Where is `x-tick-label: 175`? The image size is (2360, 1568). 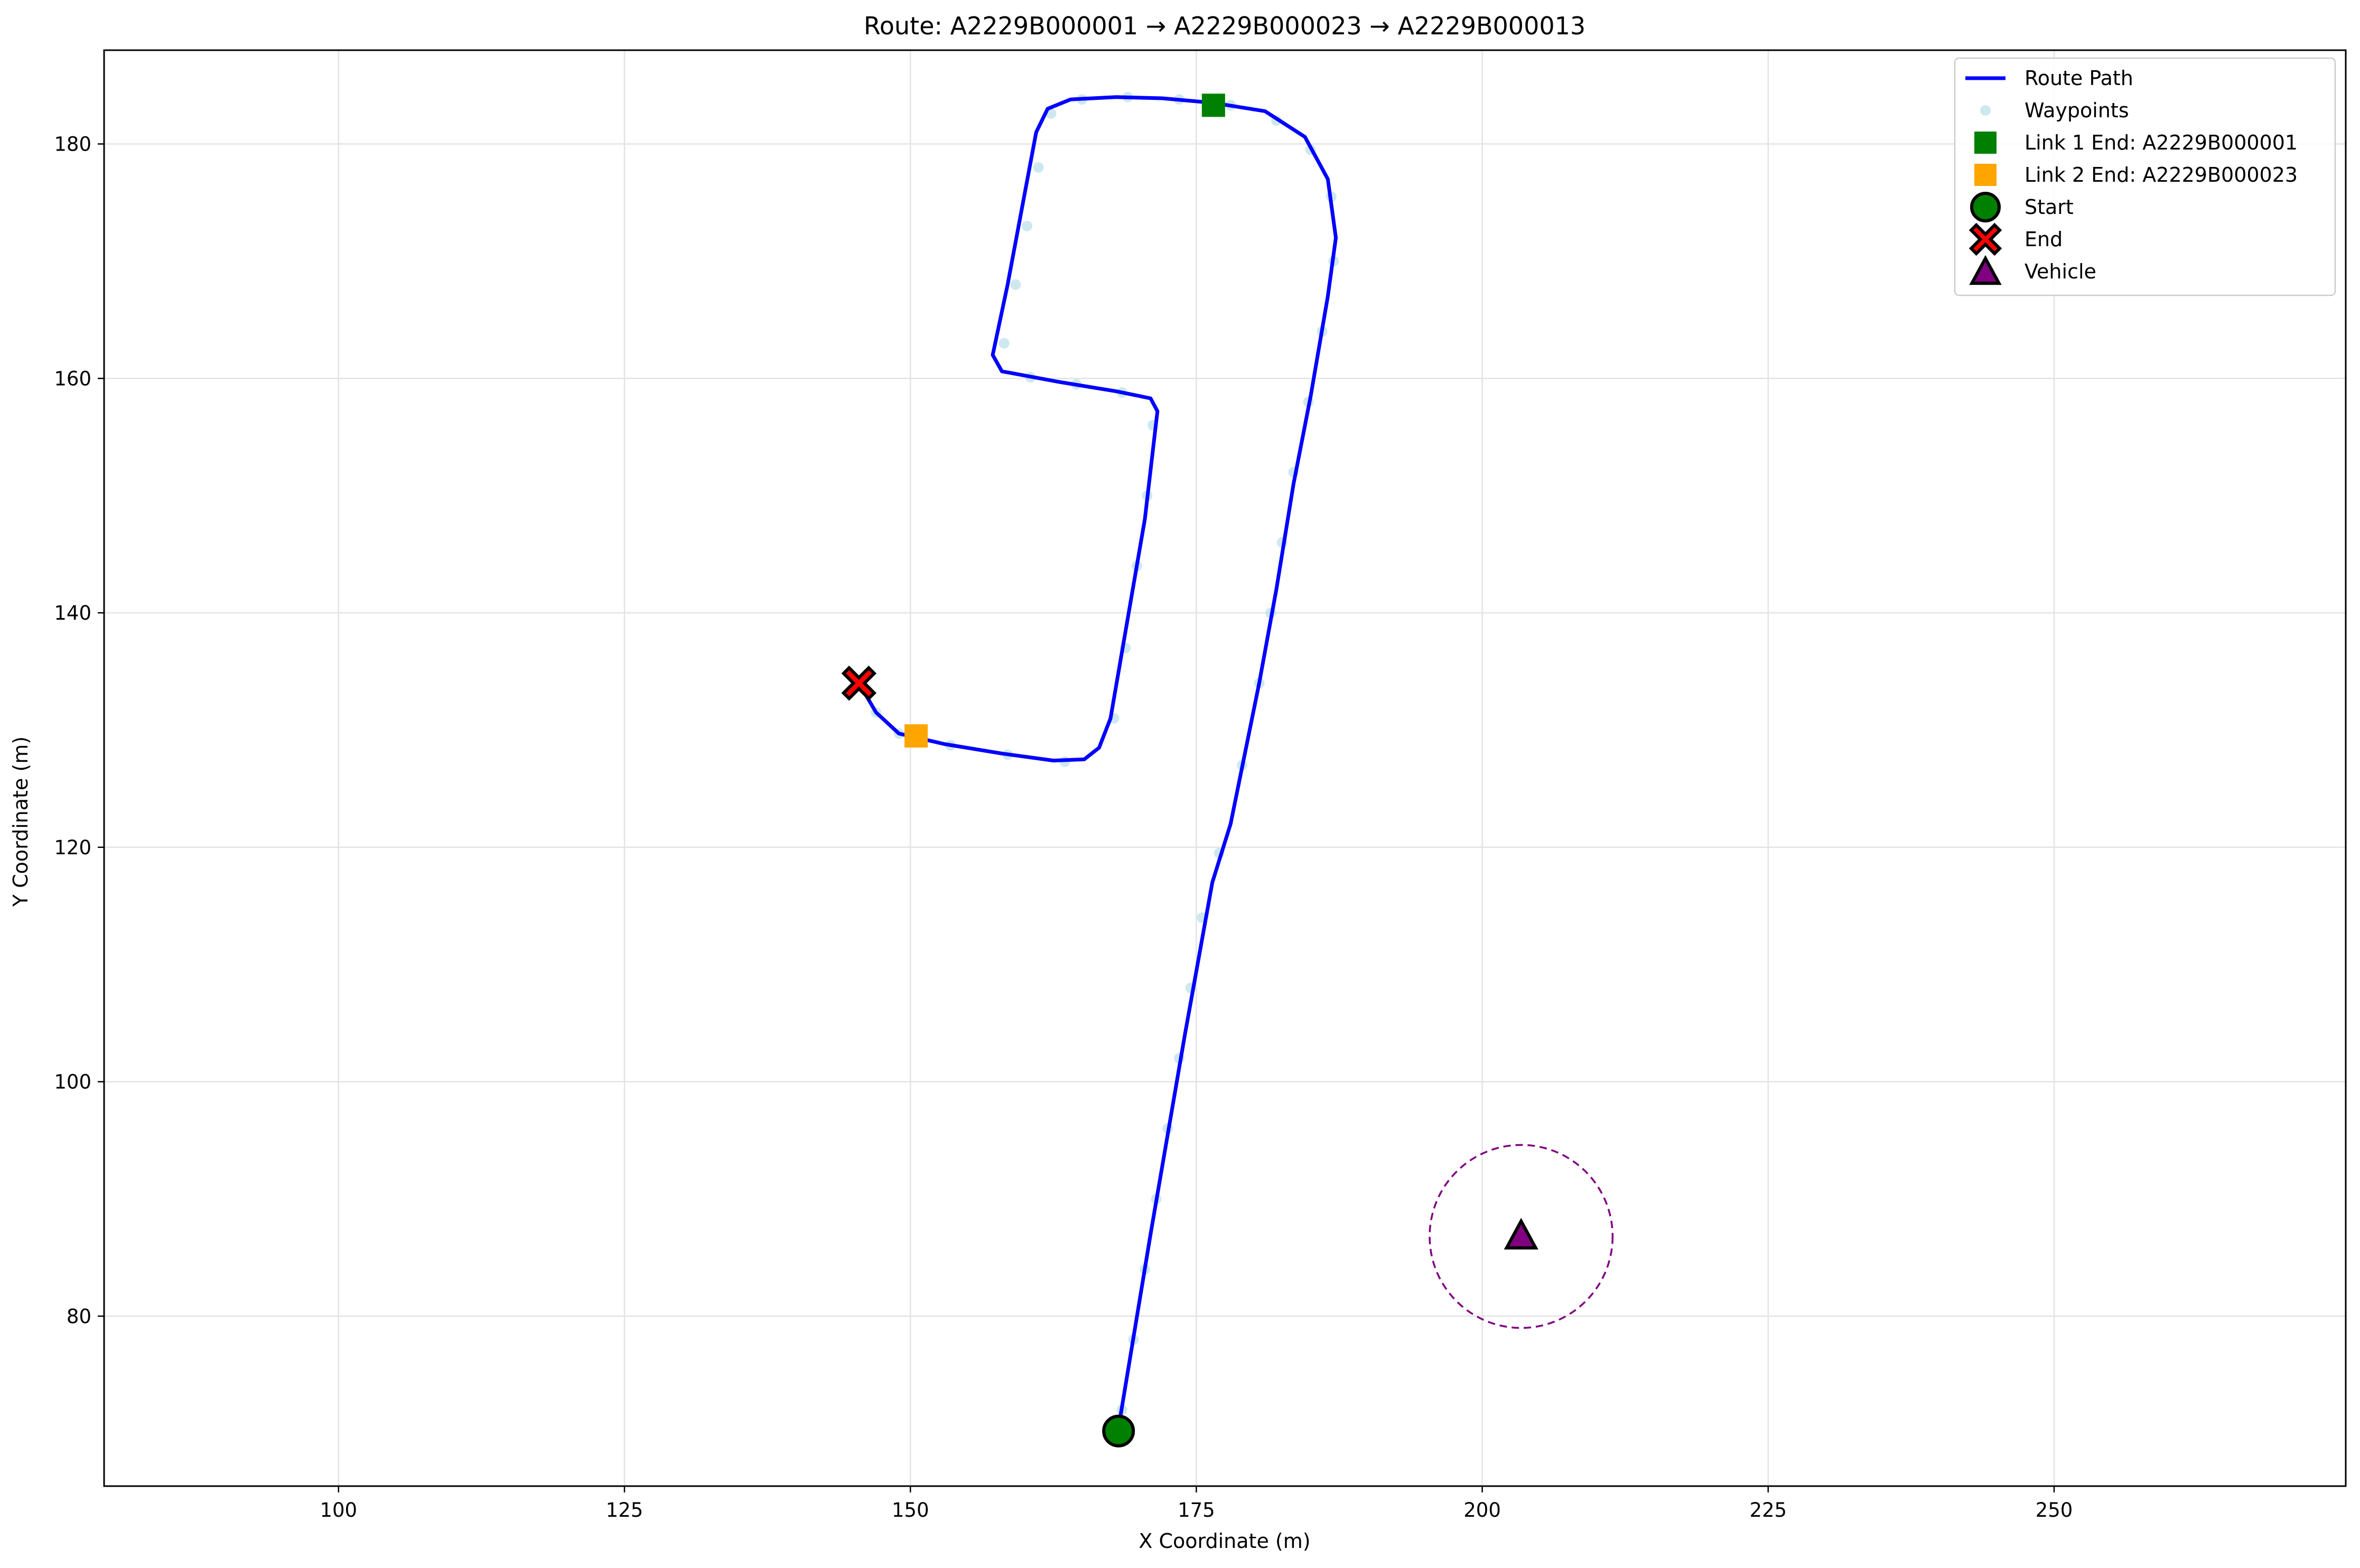 x-tick-label: 175 is located at coordinates (1196, 1510).